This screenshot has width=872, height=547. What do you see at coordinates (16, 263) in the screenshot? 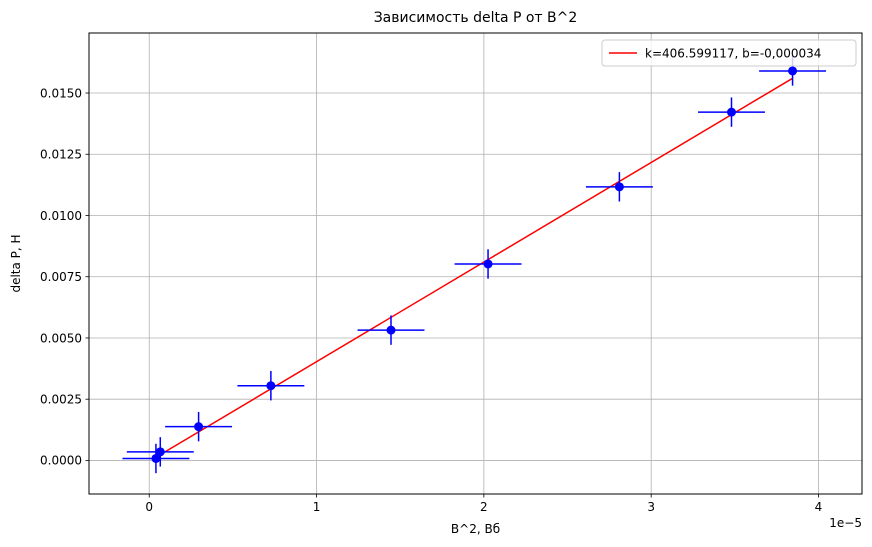
I see `y-axis-label: delta P, Н` at bounding box center [16, 263].